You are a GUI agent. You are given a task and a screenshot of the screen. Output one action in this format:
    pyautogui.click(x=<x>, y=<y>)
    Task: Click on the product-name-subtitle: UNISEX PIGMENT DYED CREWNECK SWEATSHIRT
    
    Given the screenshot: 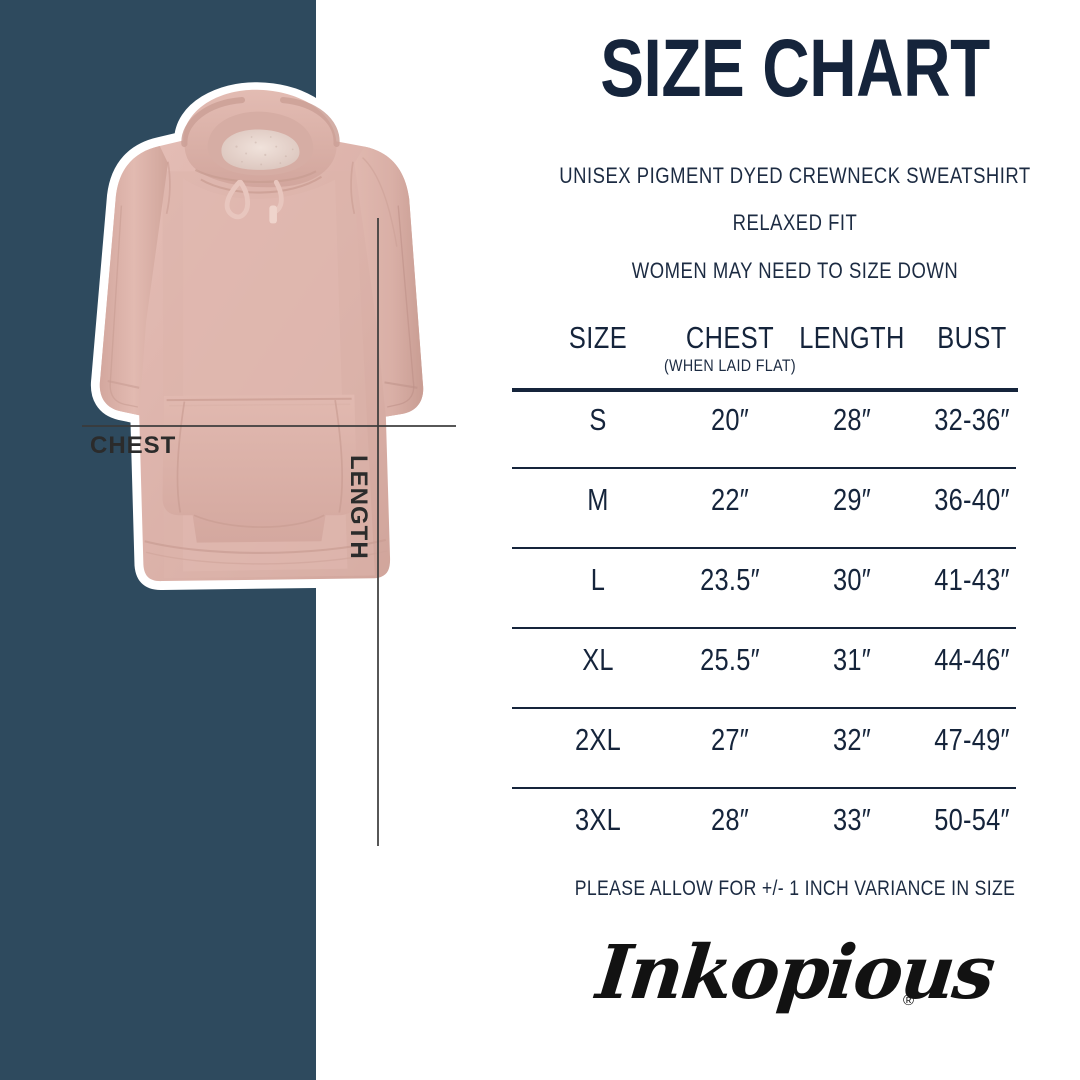 What is the action you would take?
    pyautogui.click(x=795, y=175)
    